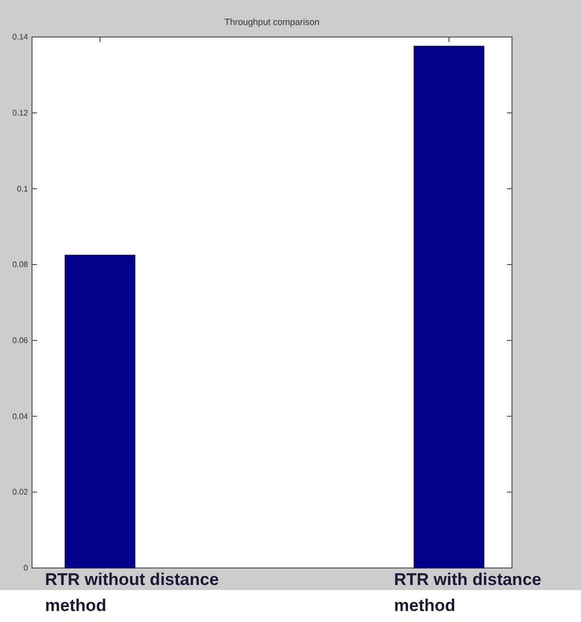  Describe the element at coordinates (272, 22) in the screenshot. I see `chart-title: Throughput comparison` at that location.